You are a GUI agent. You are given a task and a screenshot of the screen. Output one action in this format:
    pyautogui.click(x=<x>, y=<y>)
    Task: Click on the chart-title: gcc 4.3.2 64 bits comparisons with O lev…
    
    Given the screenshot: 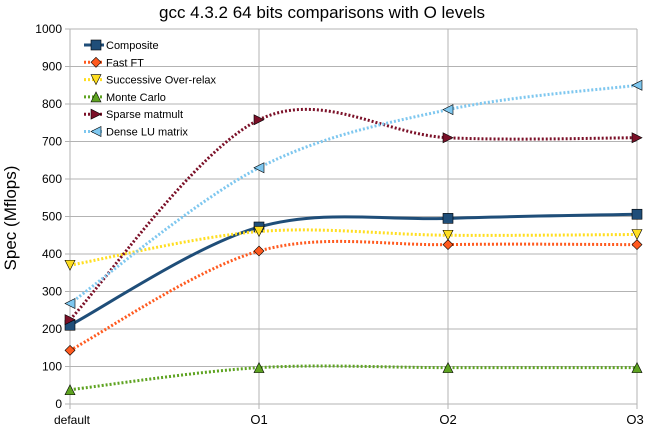 What is the action you would take?
    pyautogui.click(x=322, y=12)
    